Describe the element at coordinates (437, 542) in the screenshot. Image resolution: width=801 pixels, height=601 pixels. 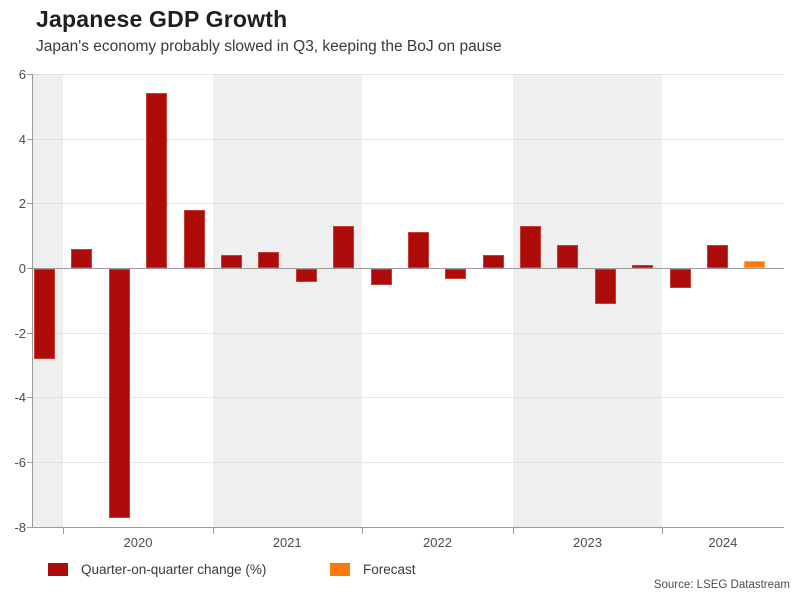
I see `x-year-label-2022: 2022` at that location.